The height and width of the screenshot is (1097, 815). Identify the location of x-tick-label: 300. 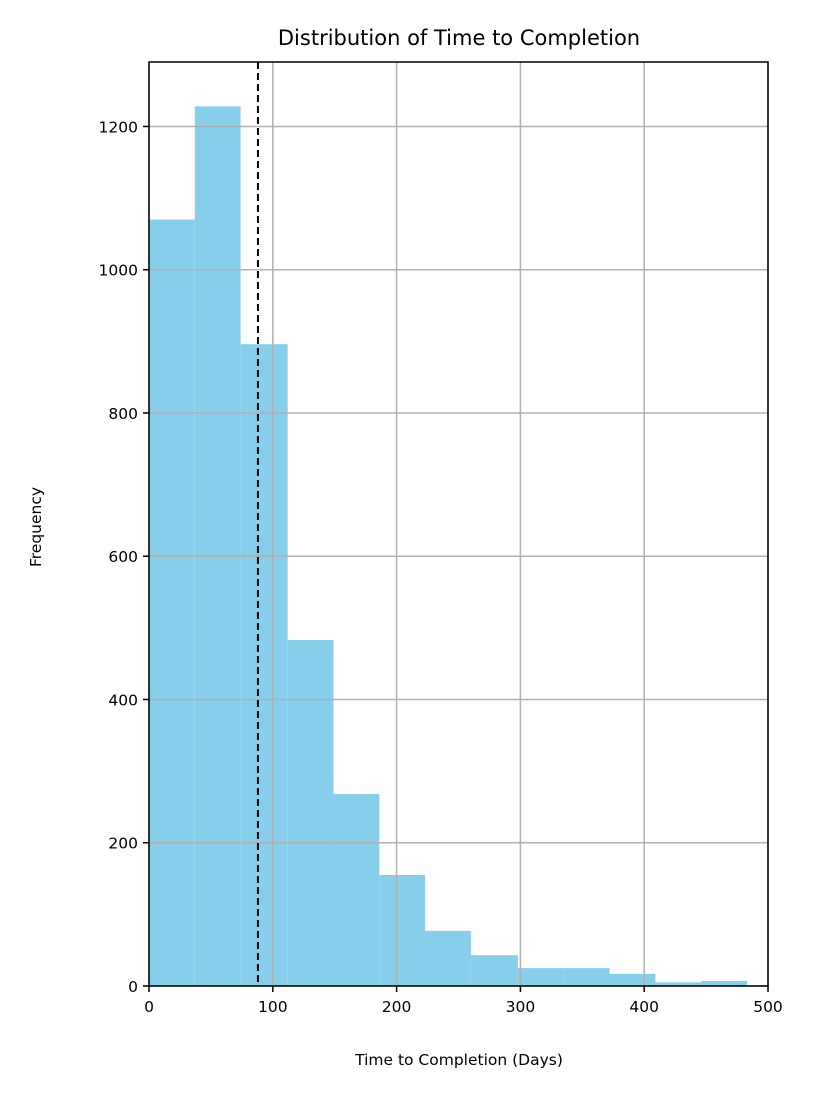
(521, 1007).